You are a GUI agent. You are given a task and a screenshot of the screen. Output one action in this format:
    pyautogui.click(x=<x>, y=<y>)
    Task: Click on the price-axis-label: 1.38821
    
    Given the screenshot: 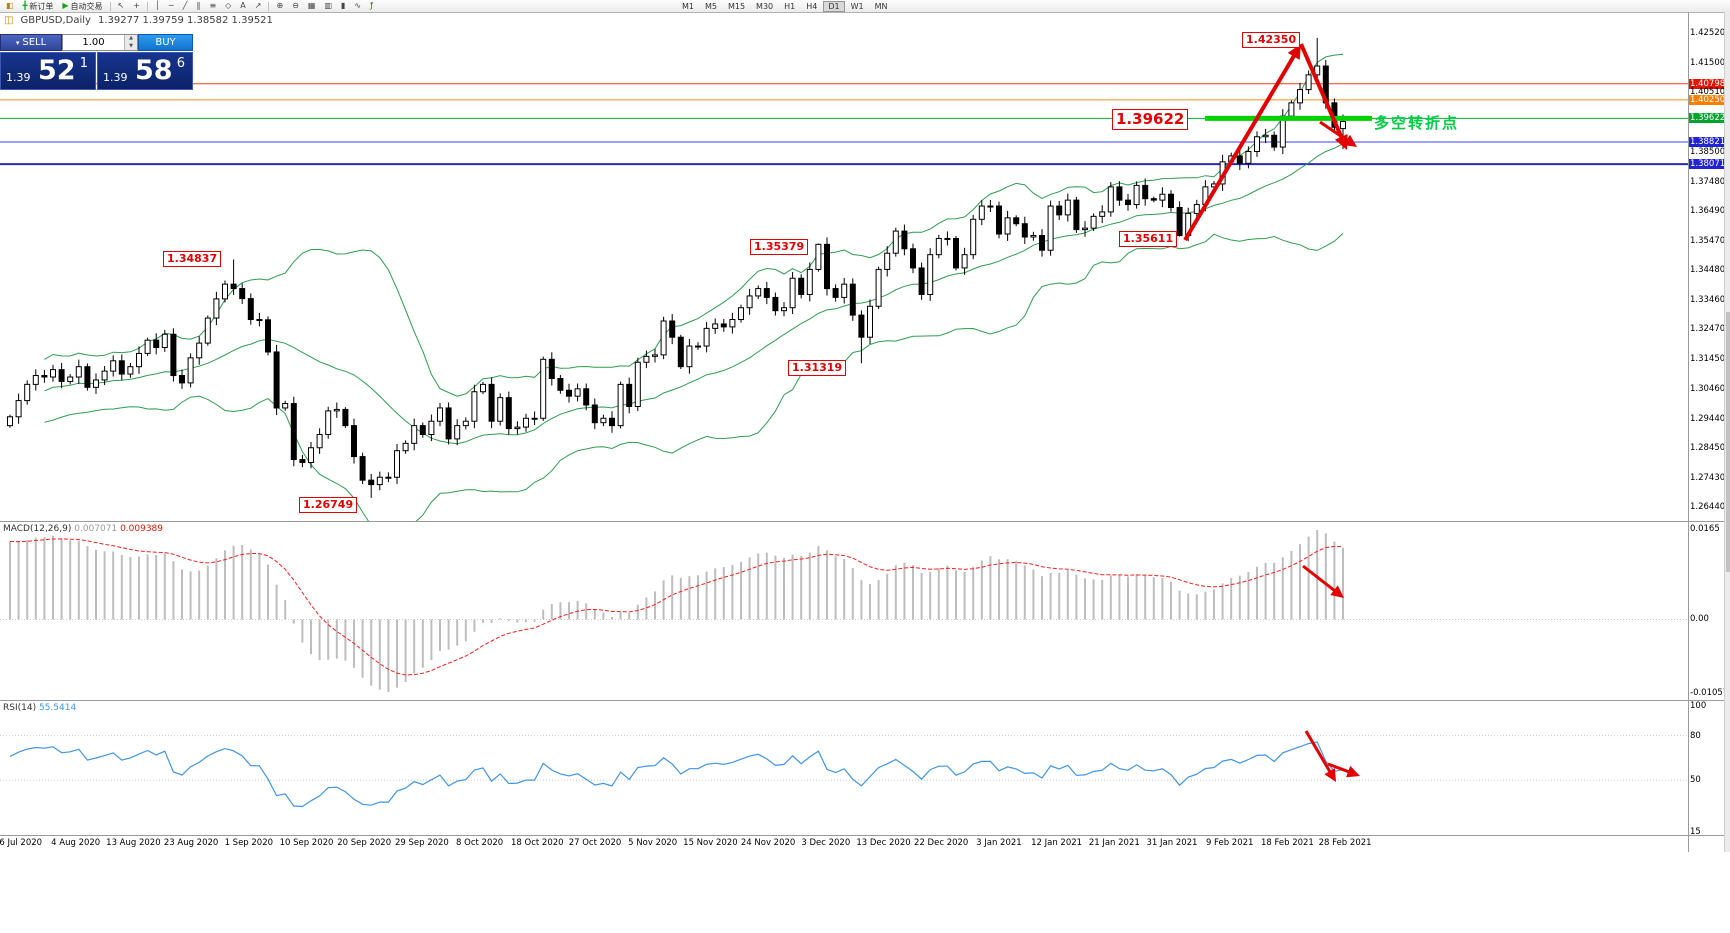 What is the action you would take?
    pyautogui.click(x=1707, y=142)
    